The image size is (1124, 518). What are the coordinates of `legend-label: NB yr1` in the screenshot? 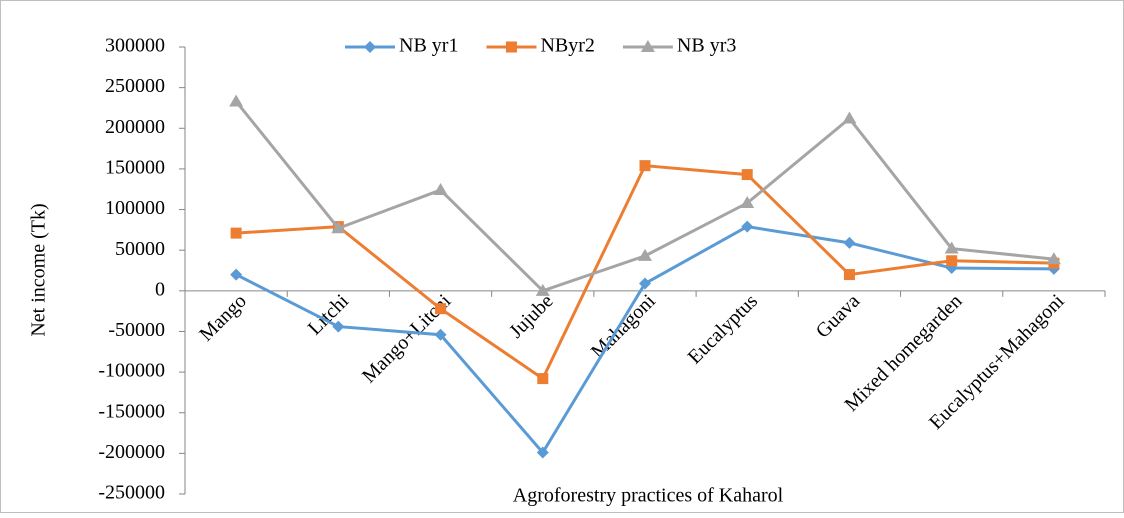 It's located at (428, 46).